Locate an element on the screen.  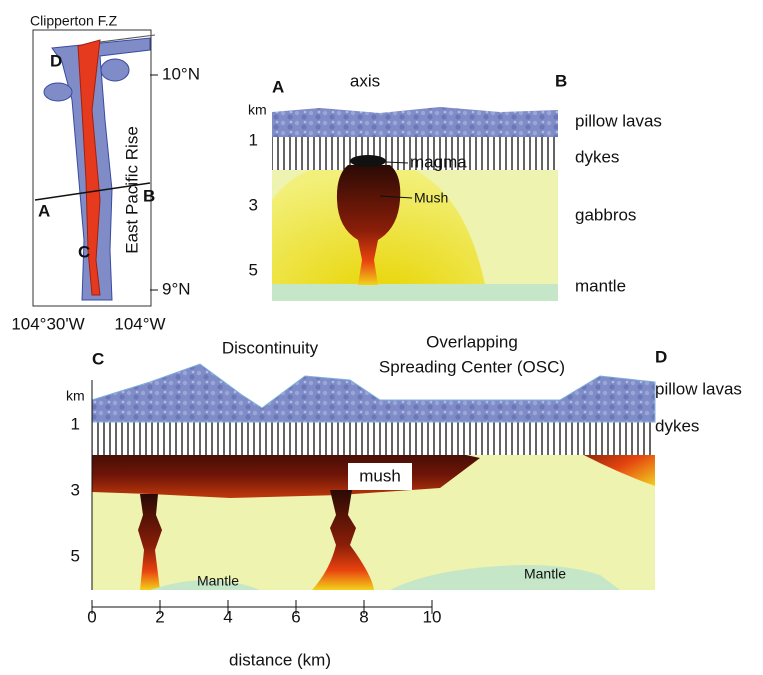
point-label: B is located at coordinates (149, 195).